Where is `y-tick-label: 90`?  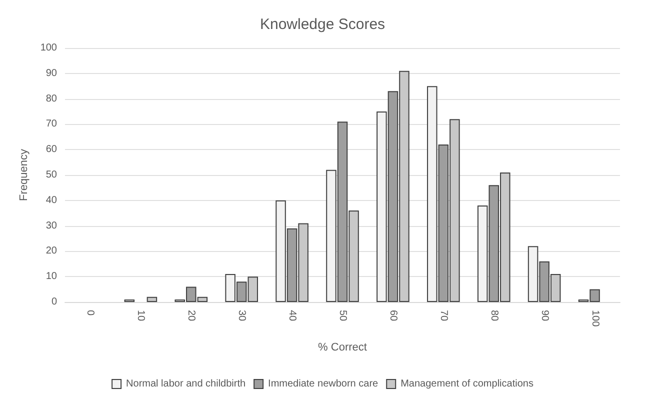 y-tick-label: 90 is located at coordinates (52, 73).